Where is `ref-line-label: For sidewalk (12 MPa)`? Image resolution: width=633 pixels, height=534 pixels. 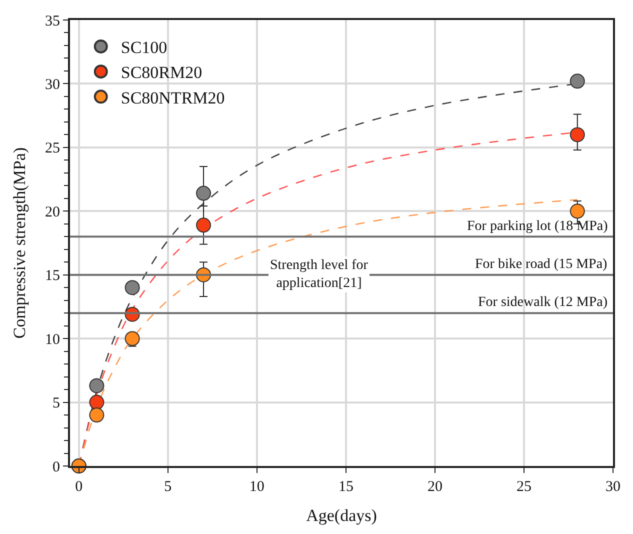
ref-line-label: For sidewalk (12 MPa) is located at coordinates (543, 302).